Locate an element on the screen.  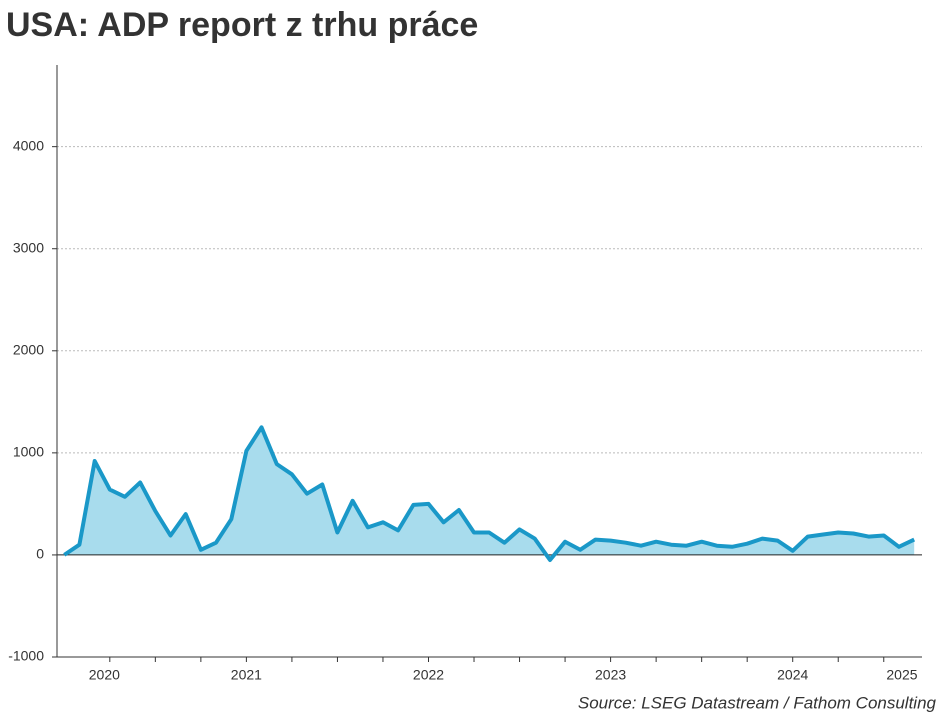
y-tick-label: 1000 is located at coordinates (28, 452).